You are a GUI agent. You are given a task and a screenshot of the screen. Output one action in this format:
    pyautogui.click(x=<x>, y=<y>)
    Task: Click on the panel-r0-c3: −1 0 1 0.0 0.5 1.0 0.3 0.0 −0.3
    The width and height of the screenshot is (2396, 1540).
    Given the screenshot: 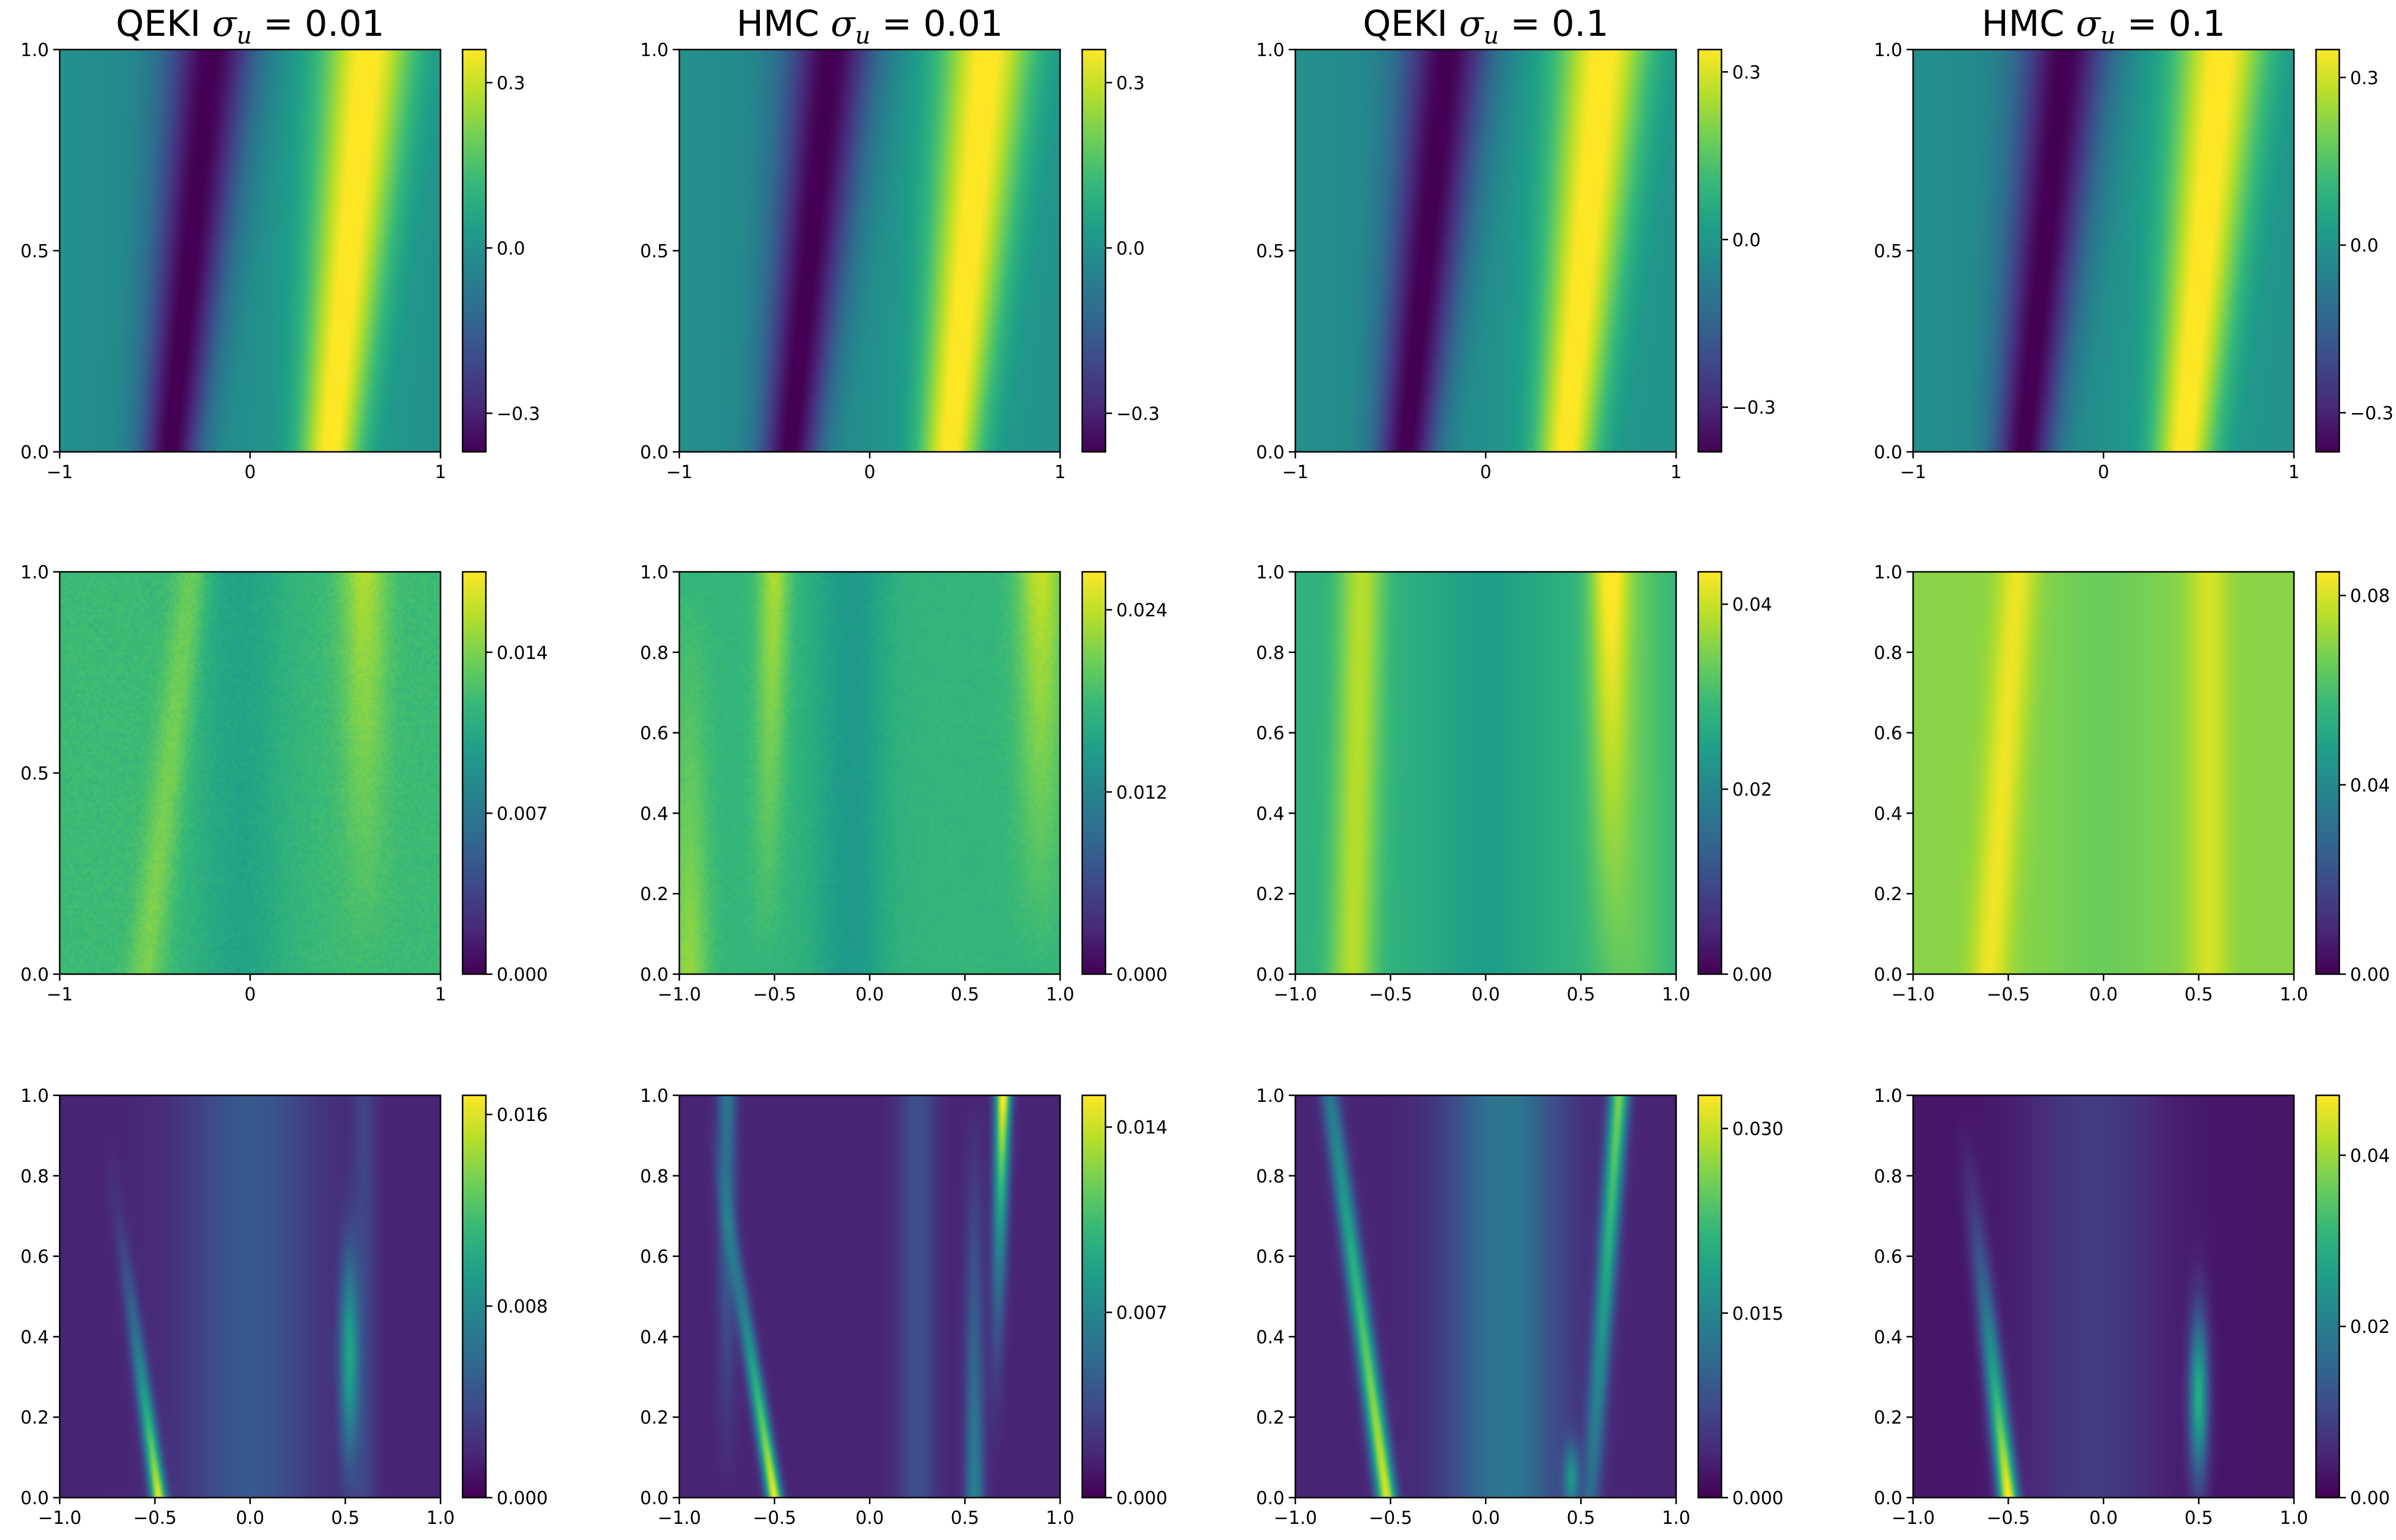 What is the action you would take?
    pyautogui.click(x=2134, y=261)
    